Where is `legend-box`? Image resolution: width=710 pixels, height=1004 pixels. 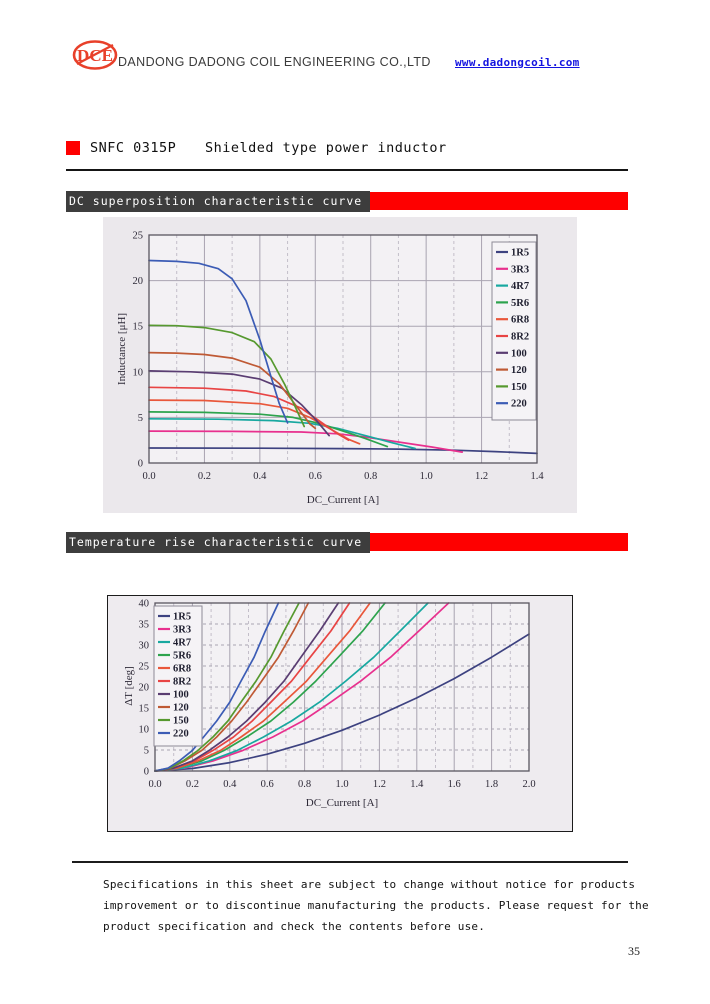 legend-box is located at coordinates (514, 331).